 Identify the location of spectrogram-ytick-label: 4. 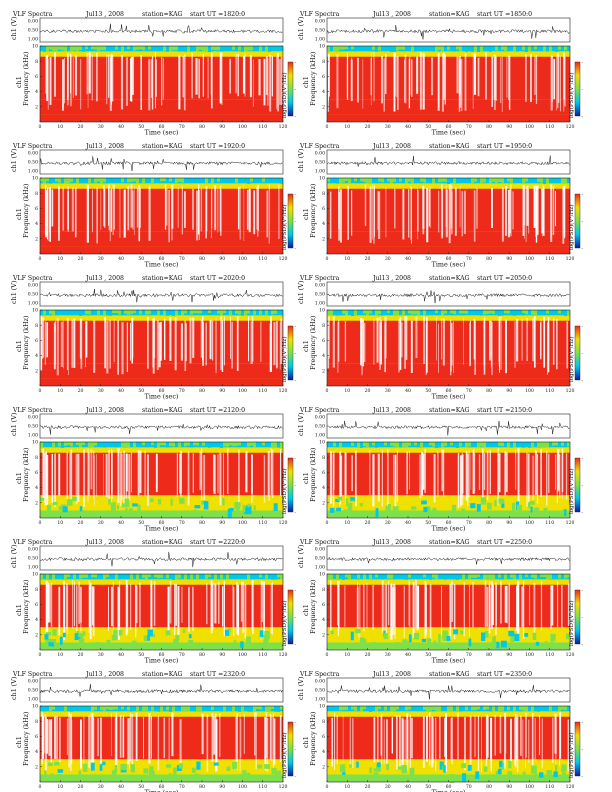
(36, 620).